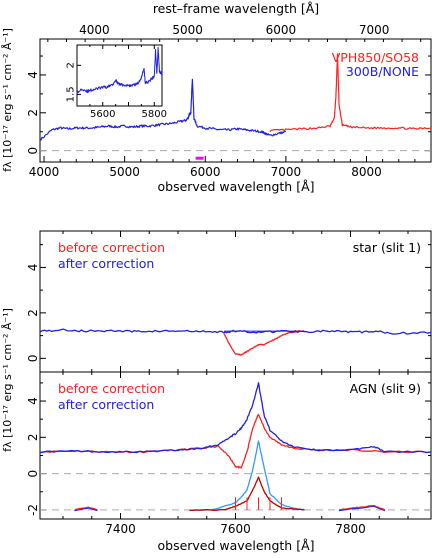  I want to click on rest-frame-tick-label: 4000, so click(94, 30).